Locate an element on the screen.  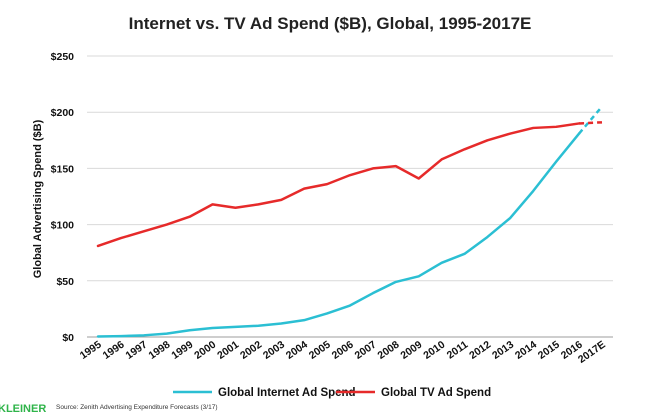
y-axis-label: Global Advertising Spend ($B) is located at coordinates (38, 198).